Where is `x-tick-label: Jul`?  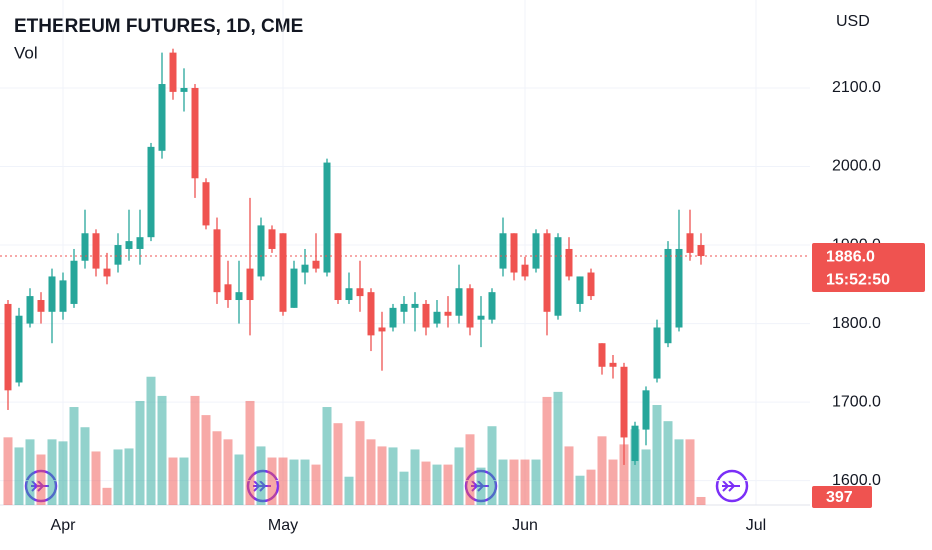 x-tick-label: Jul is located at coordinates (756, 525).